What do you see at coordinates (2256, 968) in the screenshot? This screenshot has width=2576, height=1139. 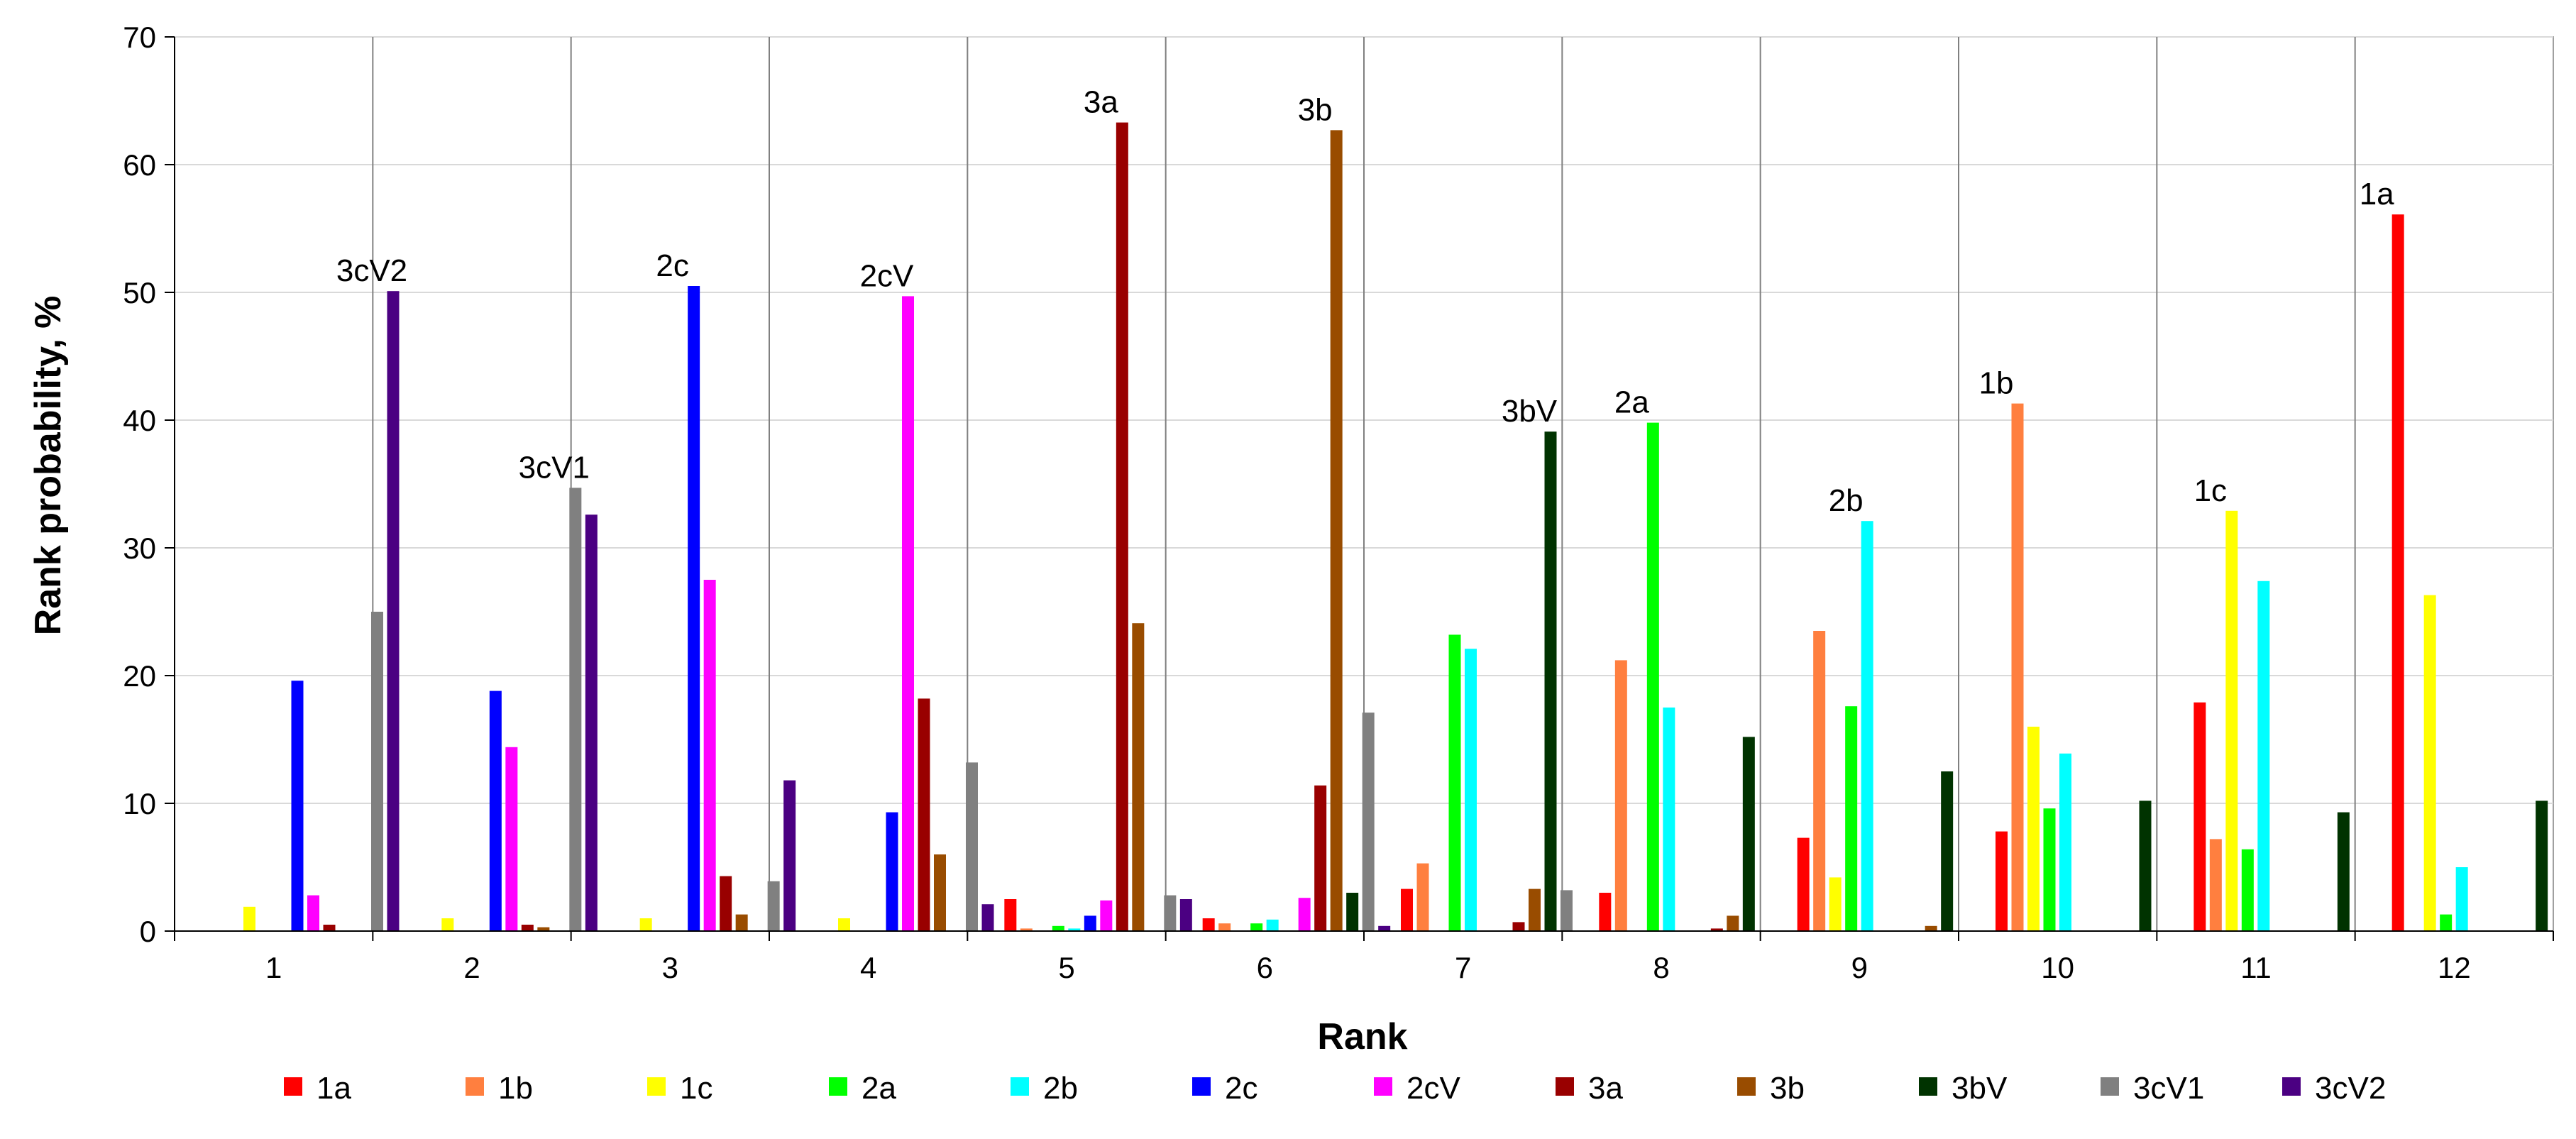 I see `x-tick-label: 11` at bounding box center [2256, 968].